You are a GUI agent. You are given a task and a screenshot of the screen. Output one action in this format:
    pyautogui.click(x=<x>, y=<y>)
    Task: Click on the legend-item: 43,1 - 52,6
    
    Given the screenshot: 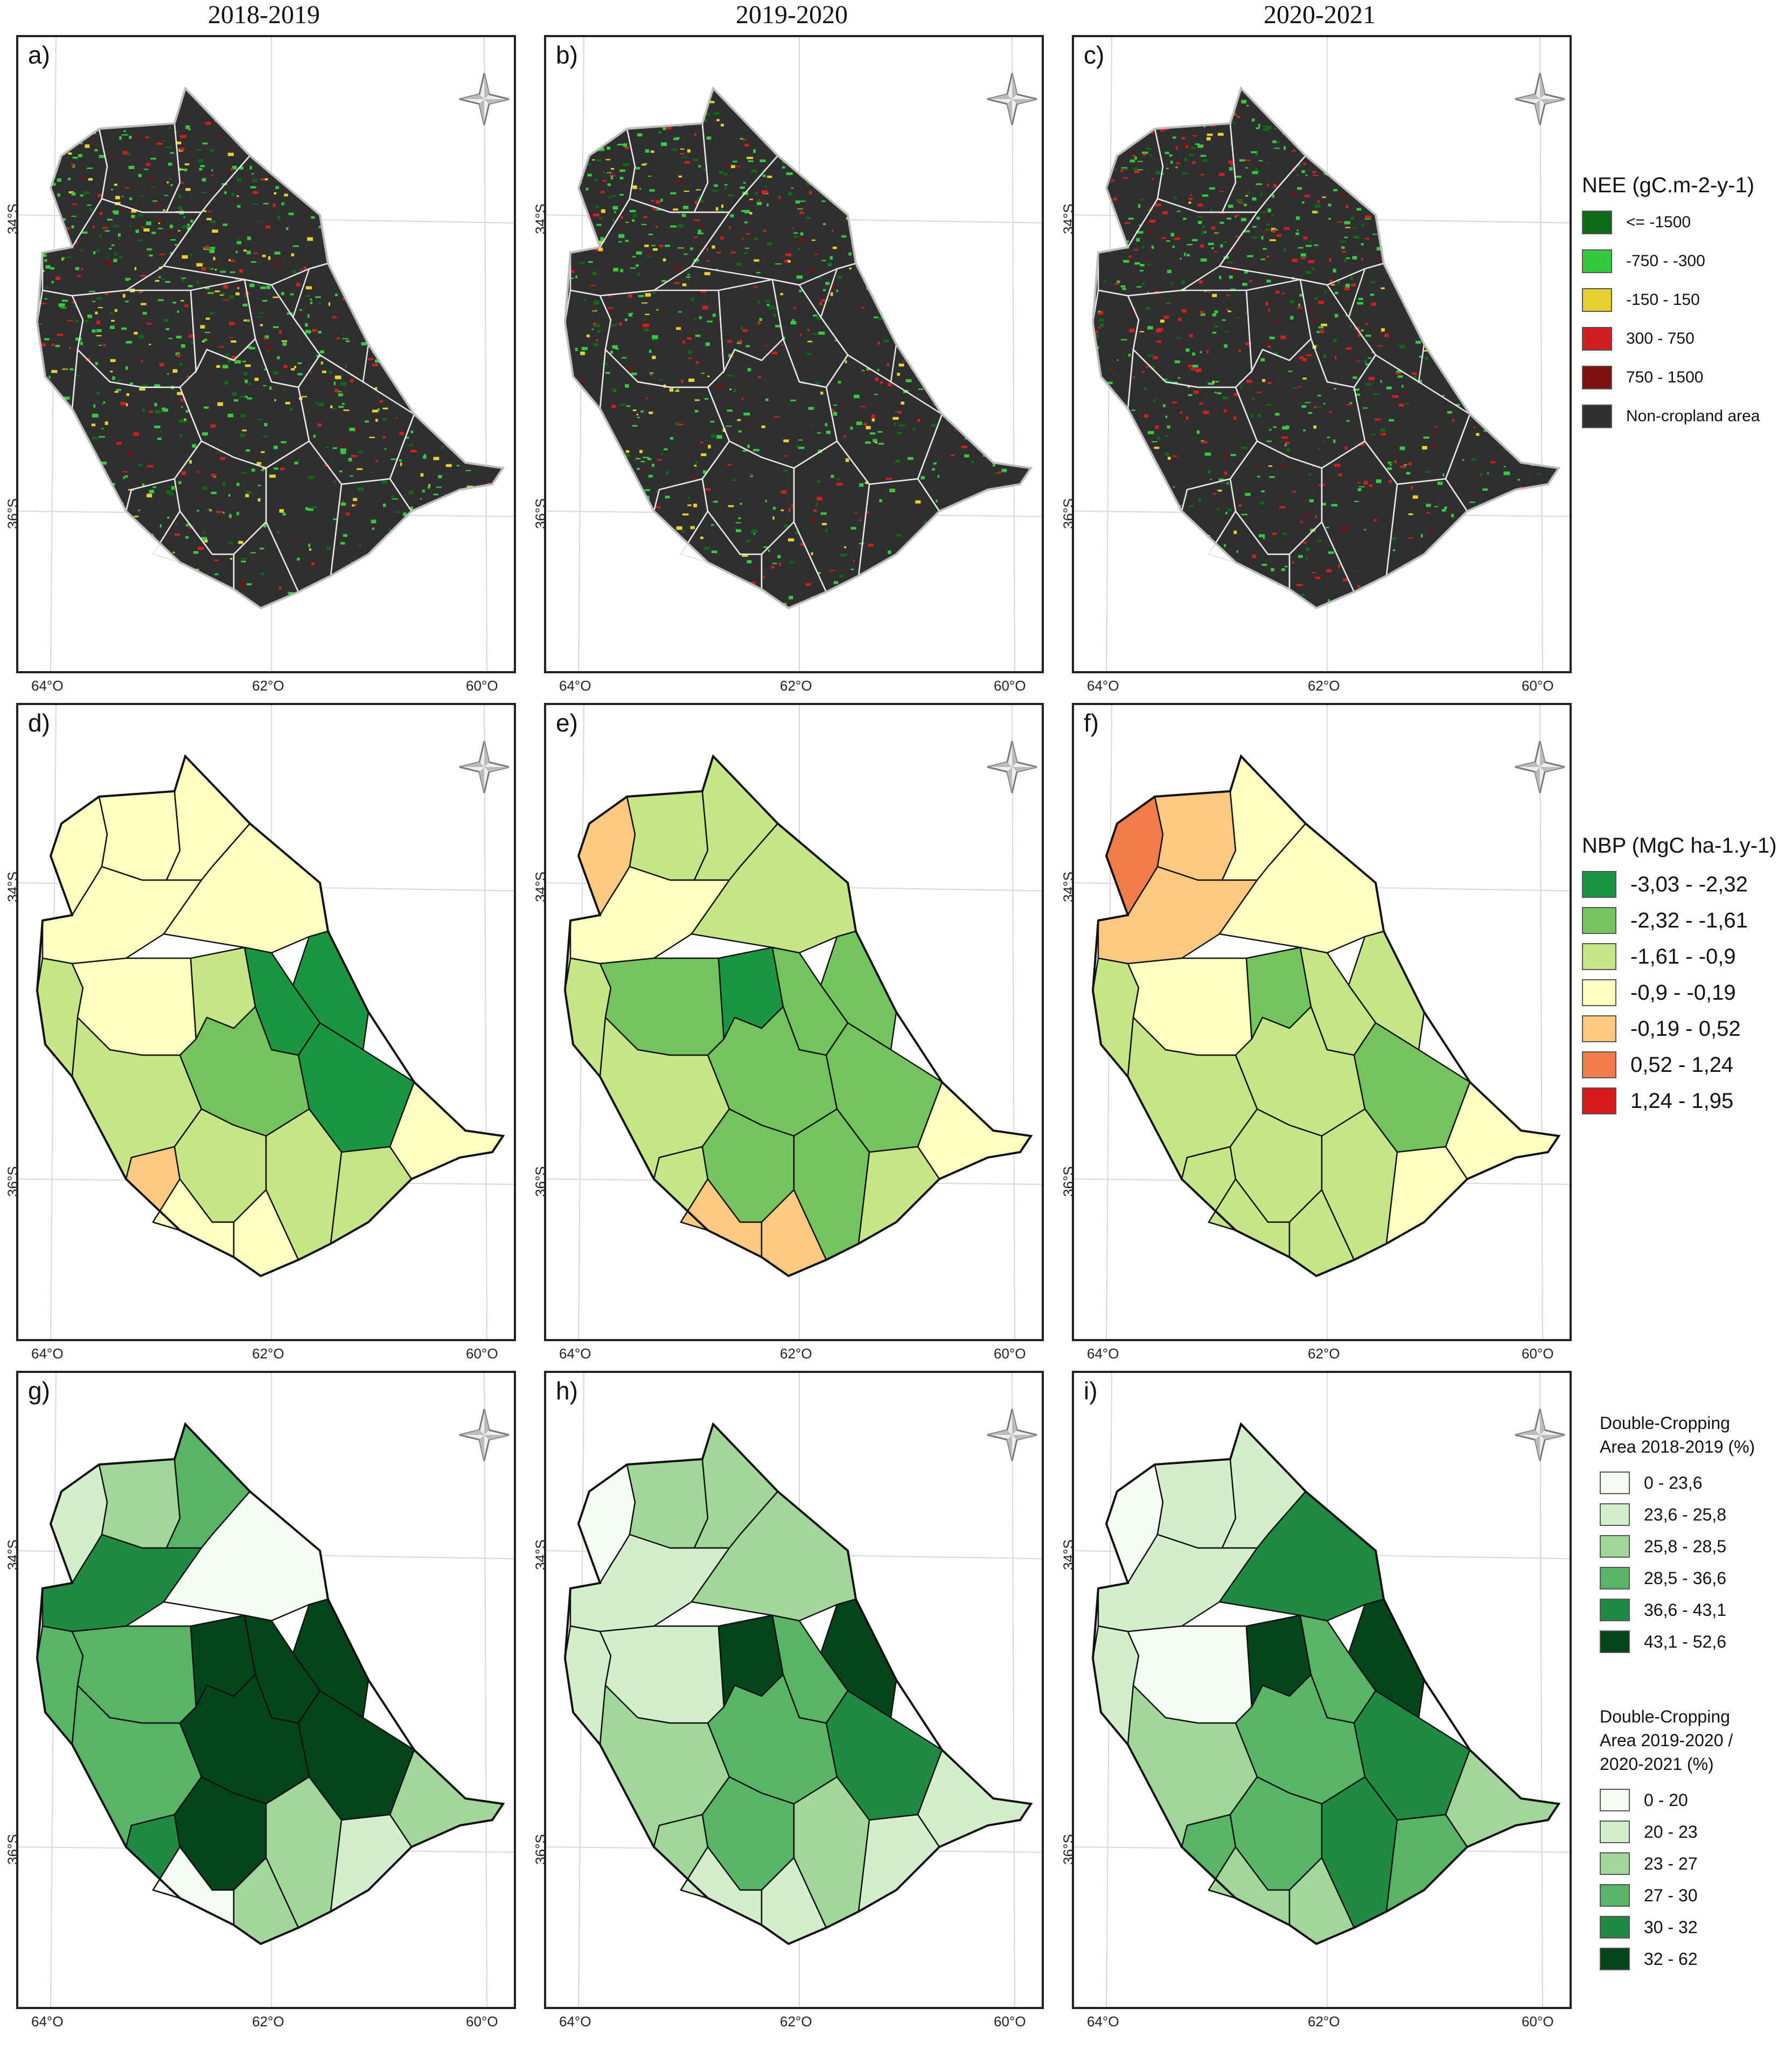 What is the action you would take?
    pyautogui.click(x=1677, y=1641)
    